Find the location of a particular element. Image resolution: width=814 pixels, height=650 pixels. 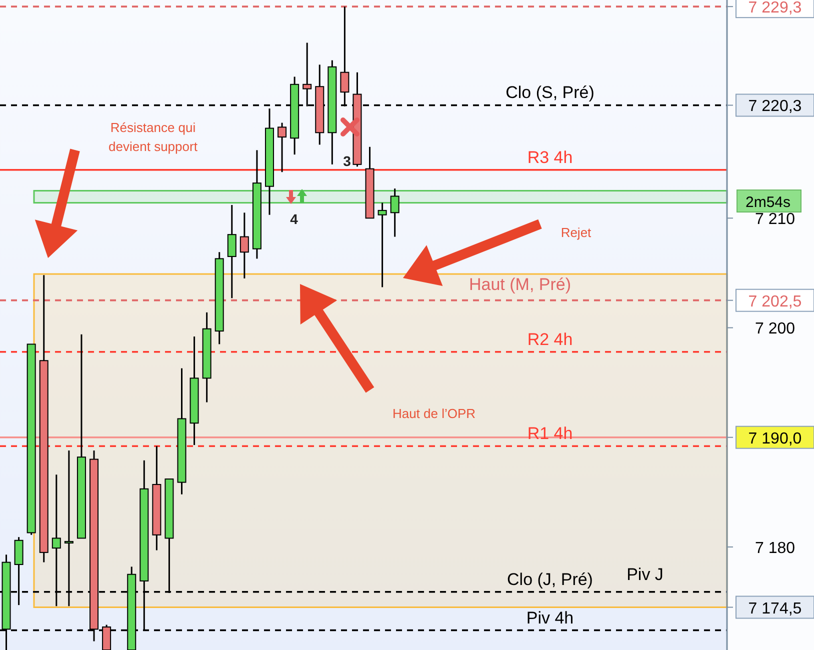

band-label: Haut (M, Pré) is located at coordinates (520, 284).